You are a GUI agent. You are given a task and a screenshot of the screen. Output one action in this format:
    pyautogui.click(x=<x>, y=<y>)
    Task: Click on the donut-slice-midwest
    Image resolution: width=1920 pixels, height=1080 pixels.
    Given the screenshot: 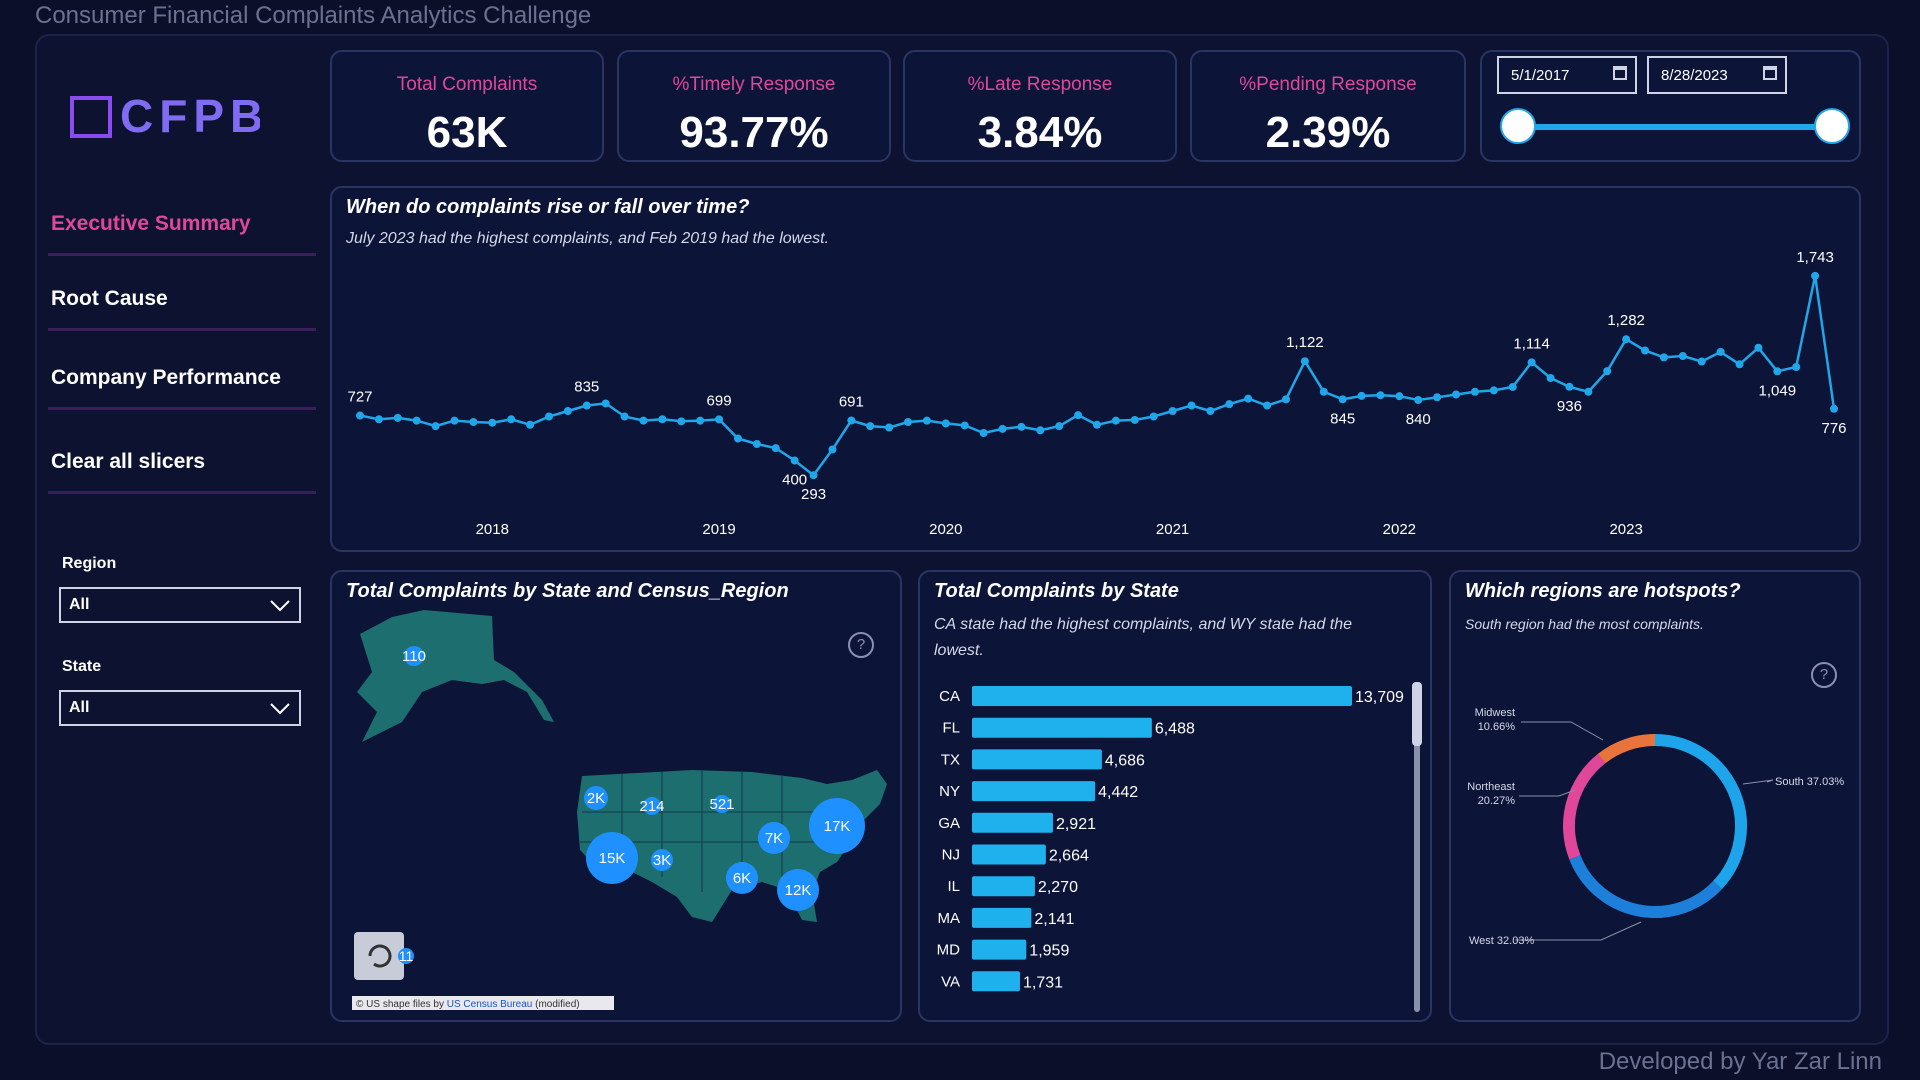 What is the action you would take?
    pyautogui.click(x=1626, y=749)
    